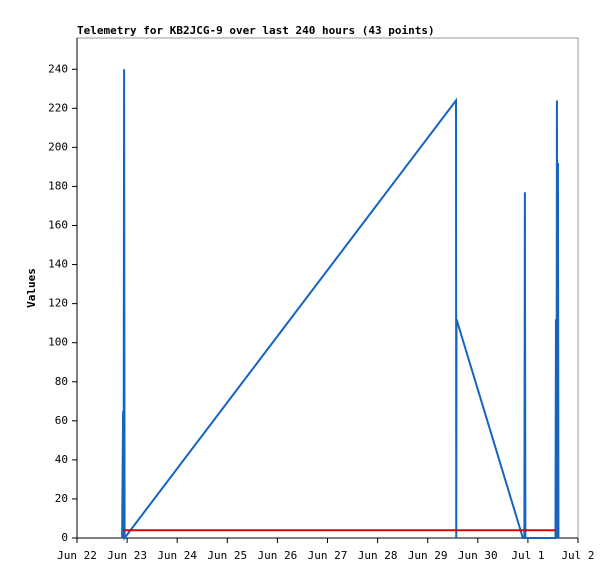  I want to click on y-tick-label: 140, so click(58, 264).